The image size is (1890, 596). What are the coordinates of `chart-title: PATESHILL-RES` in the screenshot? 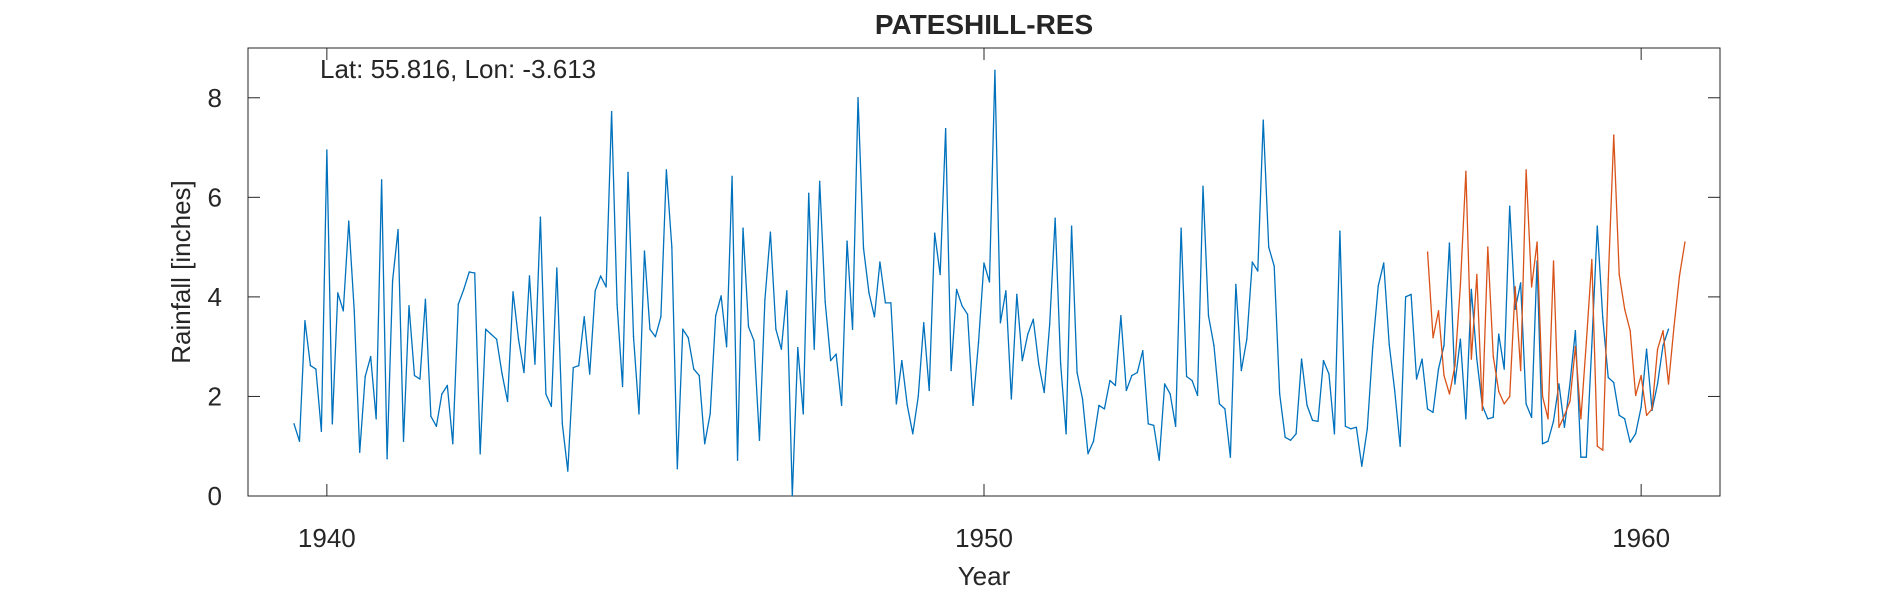 It's located at (984, 24).